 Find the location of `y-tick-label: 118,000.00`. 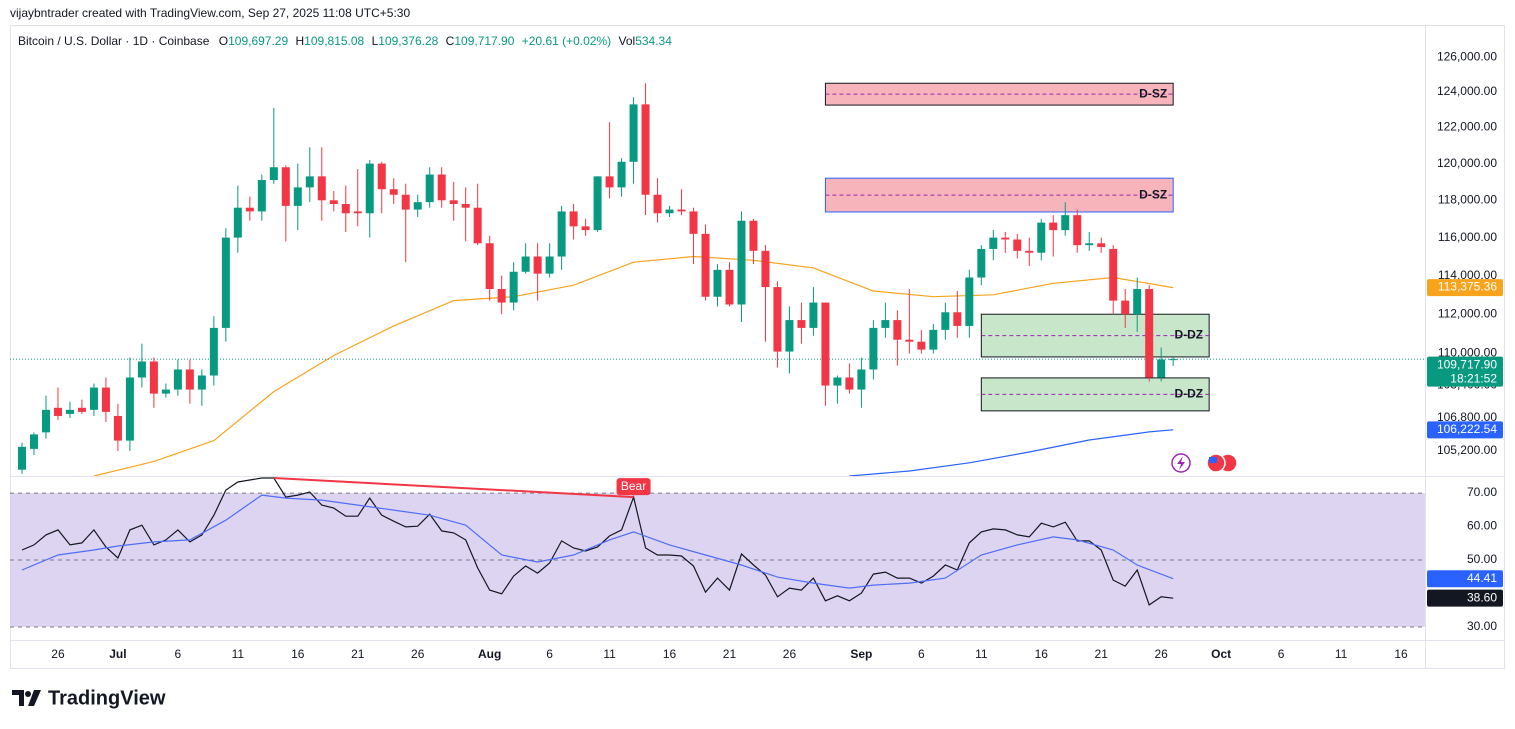

y-tick-label: 118,000.00 is located at coordinates (1467, 199).